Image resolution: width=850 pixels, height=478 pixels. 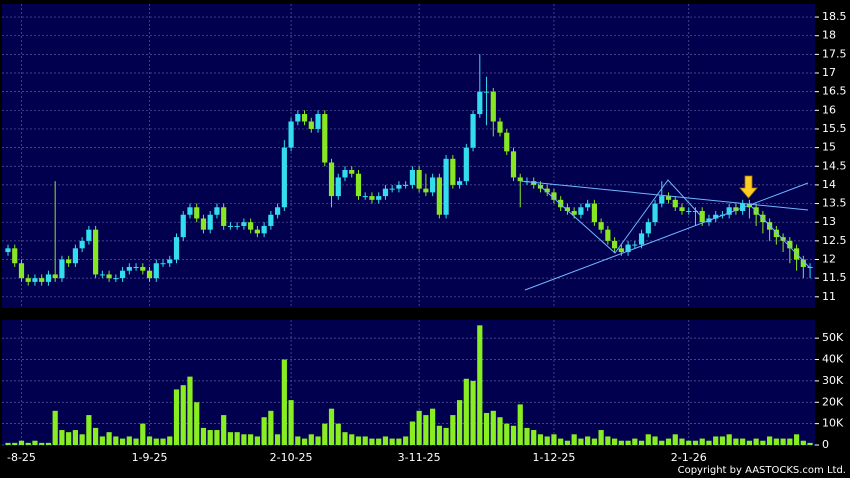 I want to click on x-tick-label: 1-12-25, so click(x=553, y=457).